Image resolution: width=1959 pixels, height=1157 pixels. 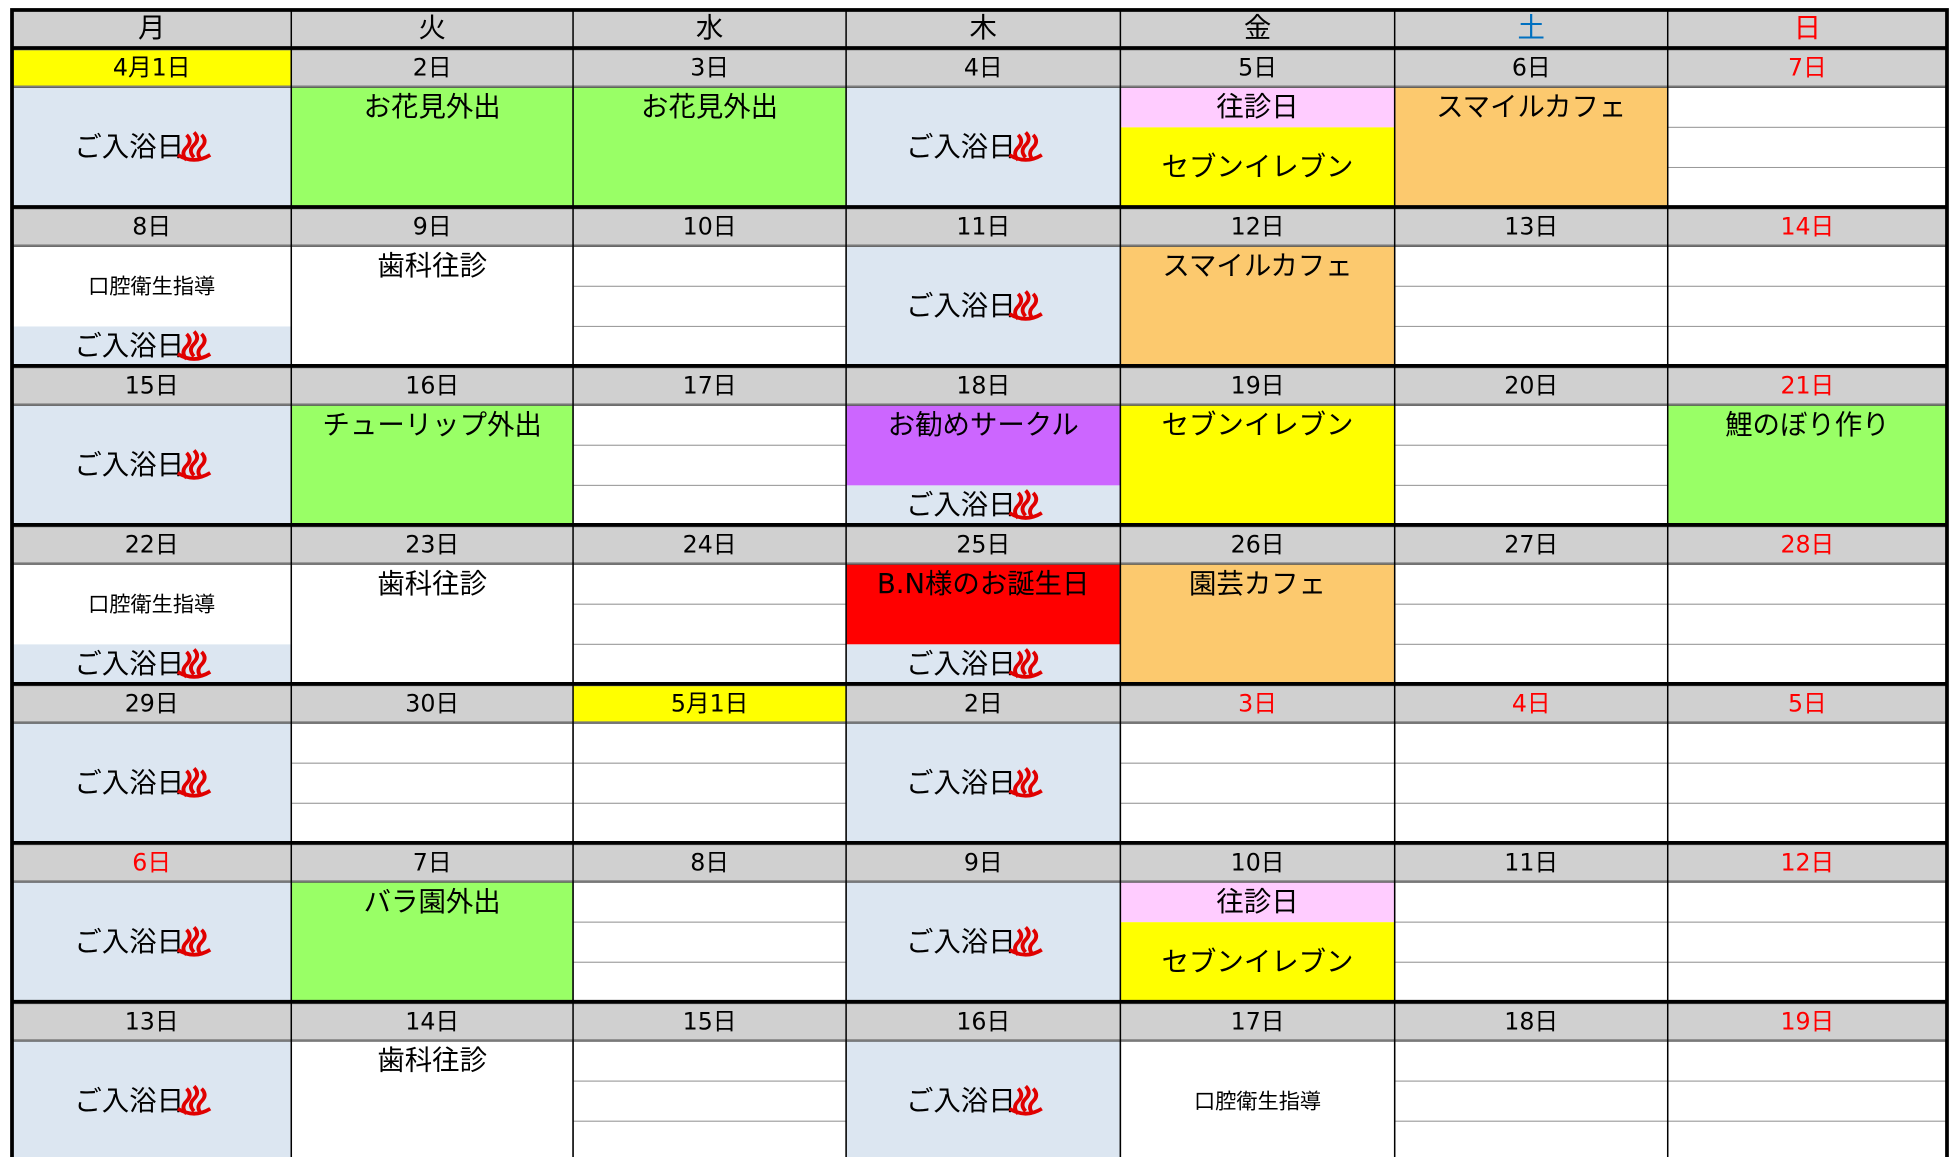 I want to click on event-text: 往診日, so click(x=1257, y=902).